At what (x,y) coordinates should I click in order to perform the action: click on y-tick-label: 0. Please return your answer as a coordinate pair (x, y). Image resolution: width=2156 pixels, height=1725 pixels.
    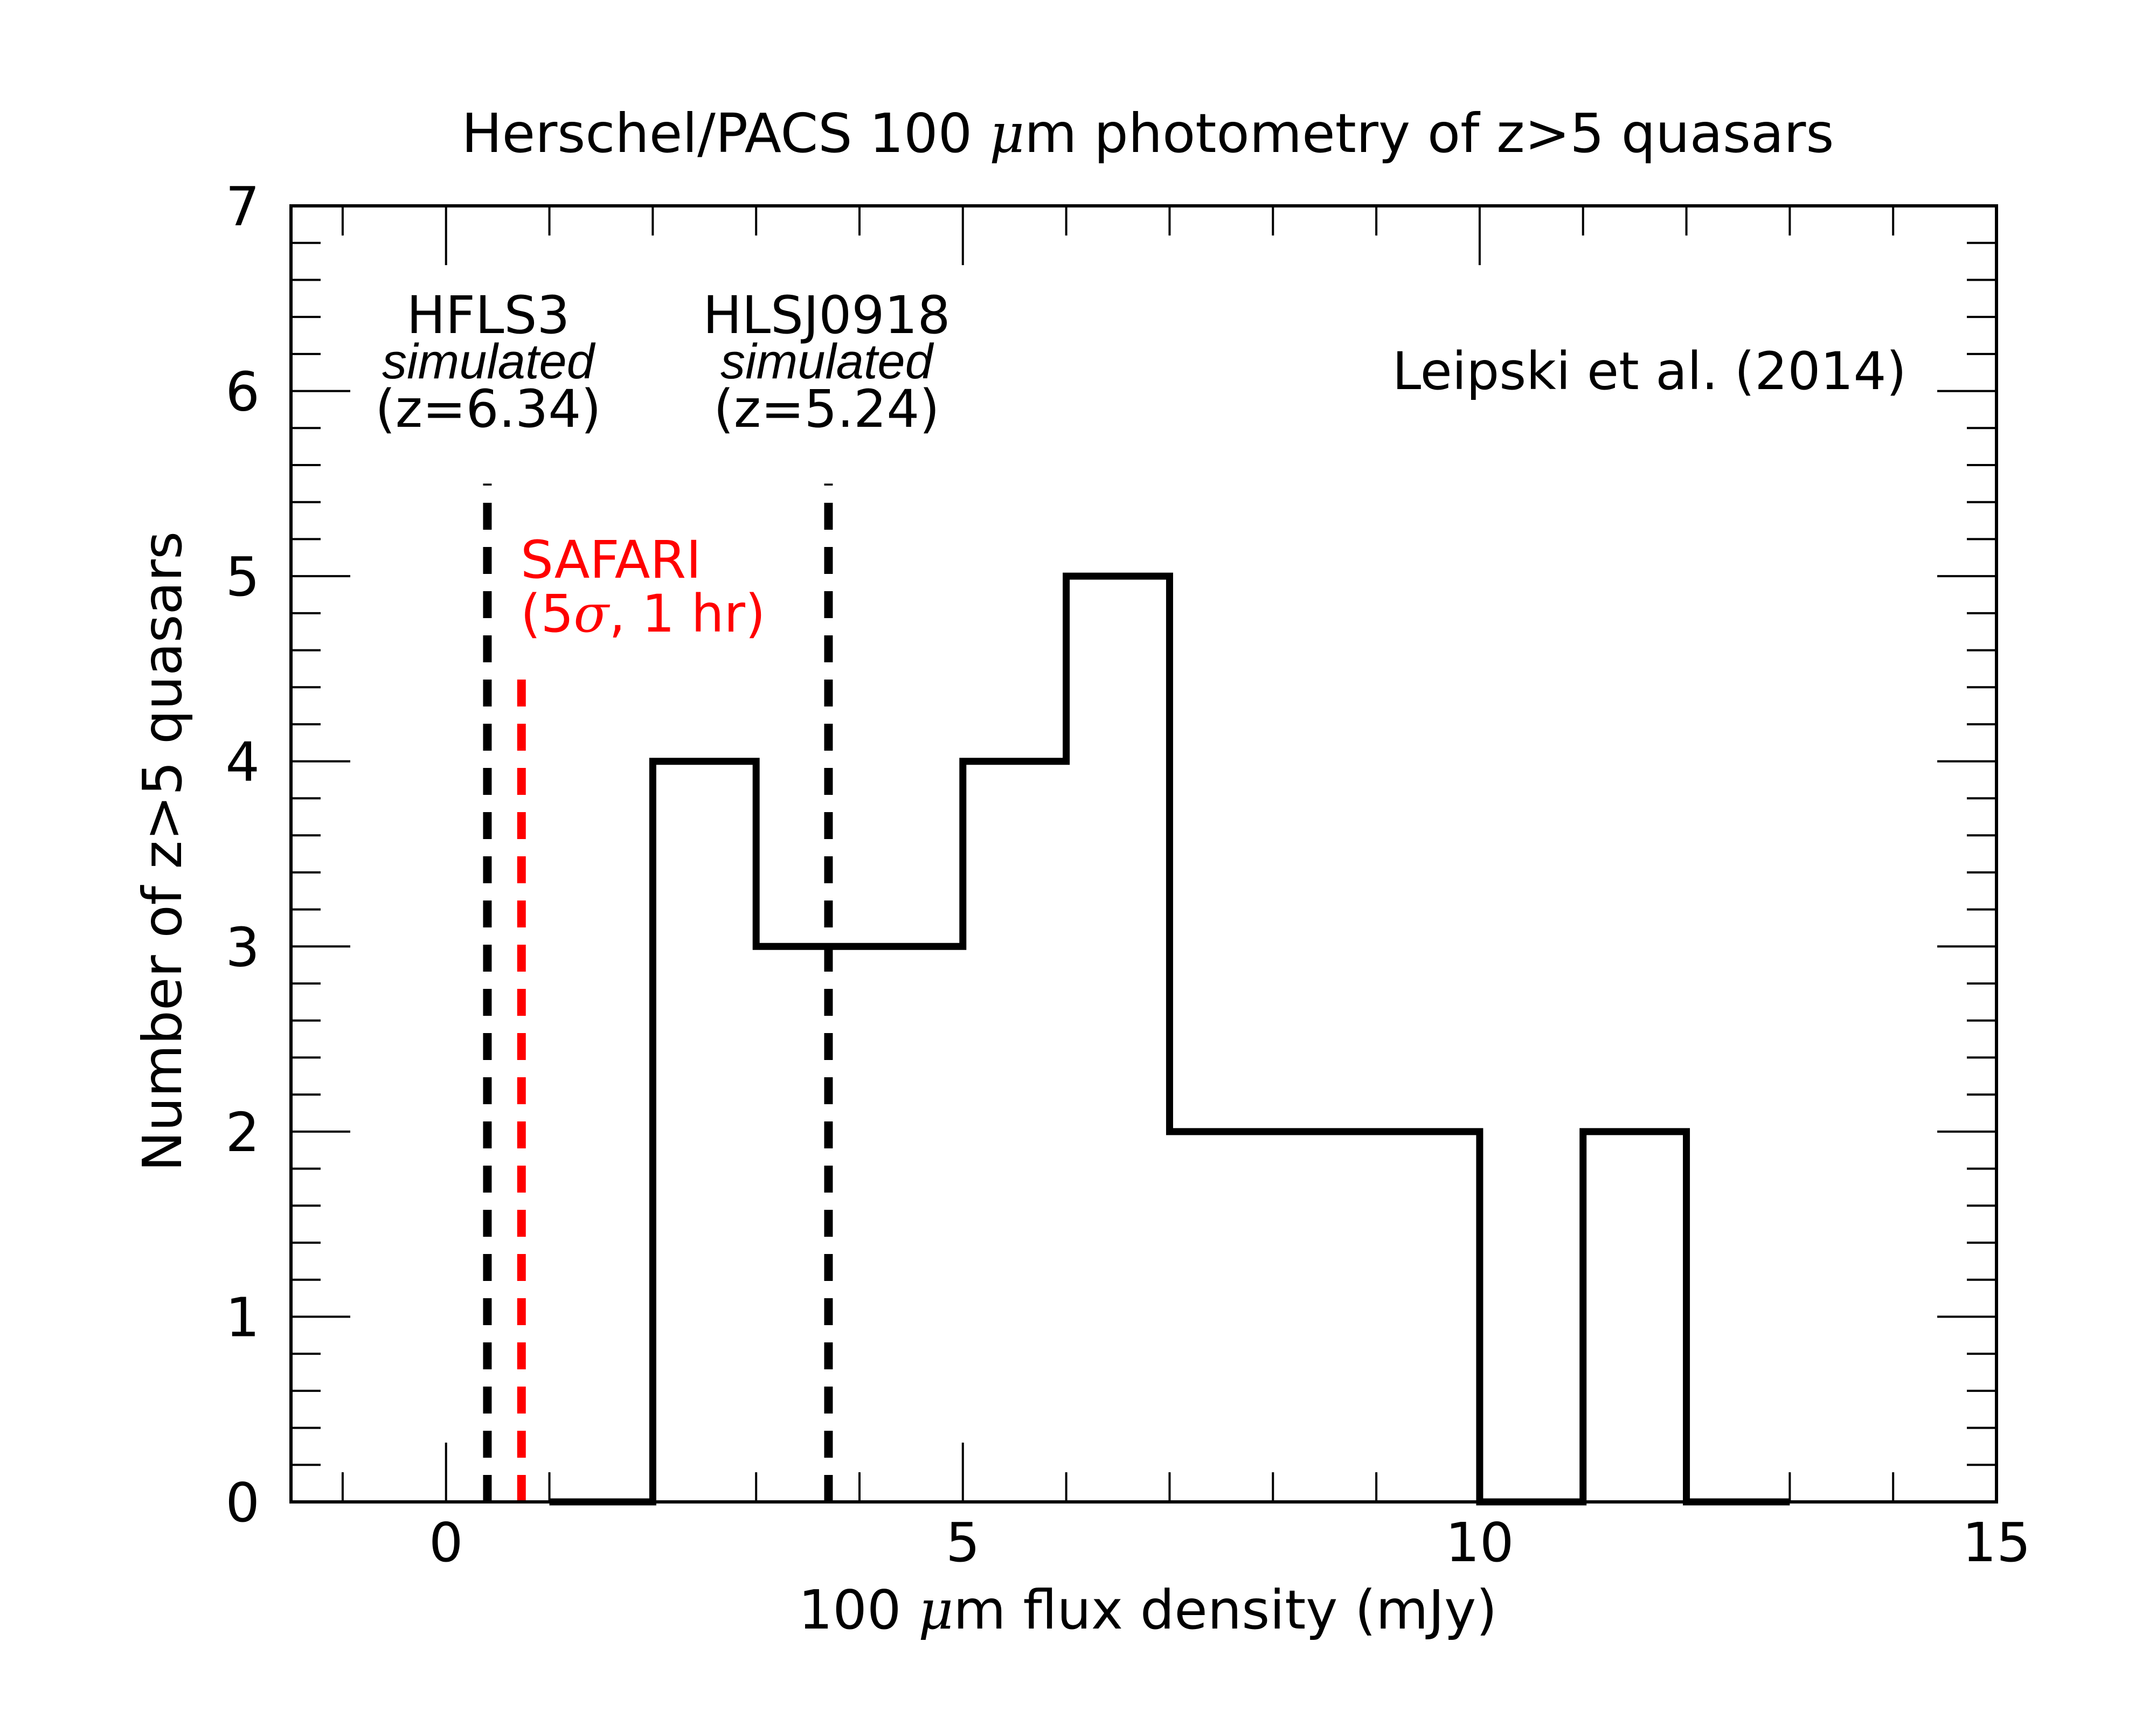
    Looking at the image, I should click on (242, 1502).